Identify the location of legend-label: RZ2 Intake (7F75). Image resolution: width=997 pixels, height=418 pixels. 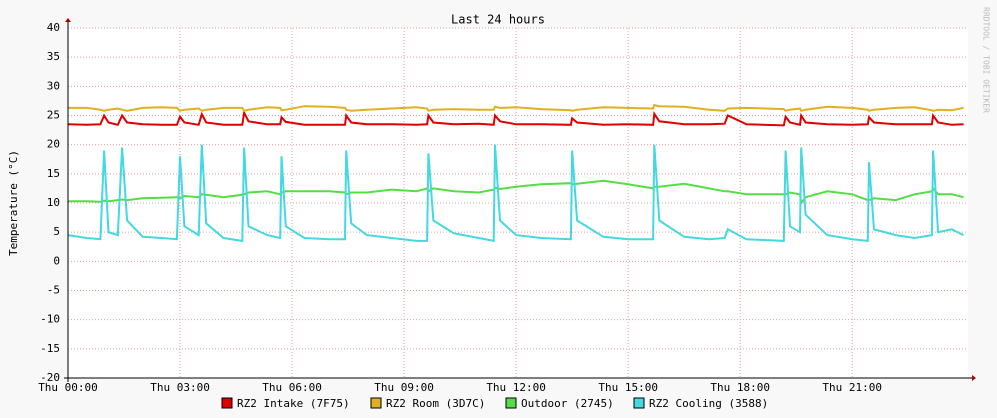
(293, 403).